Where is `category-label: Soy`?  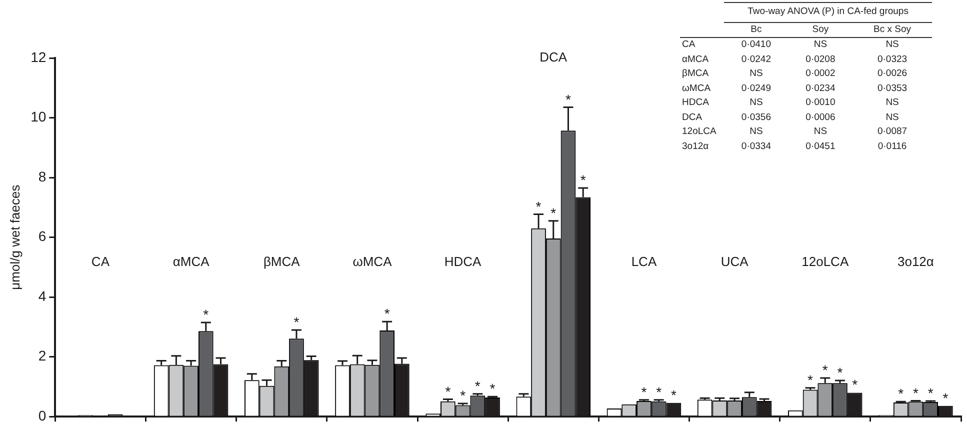 category-label: Soy is located at coordinates (820, 30).